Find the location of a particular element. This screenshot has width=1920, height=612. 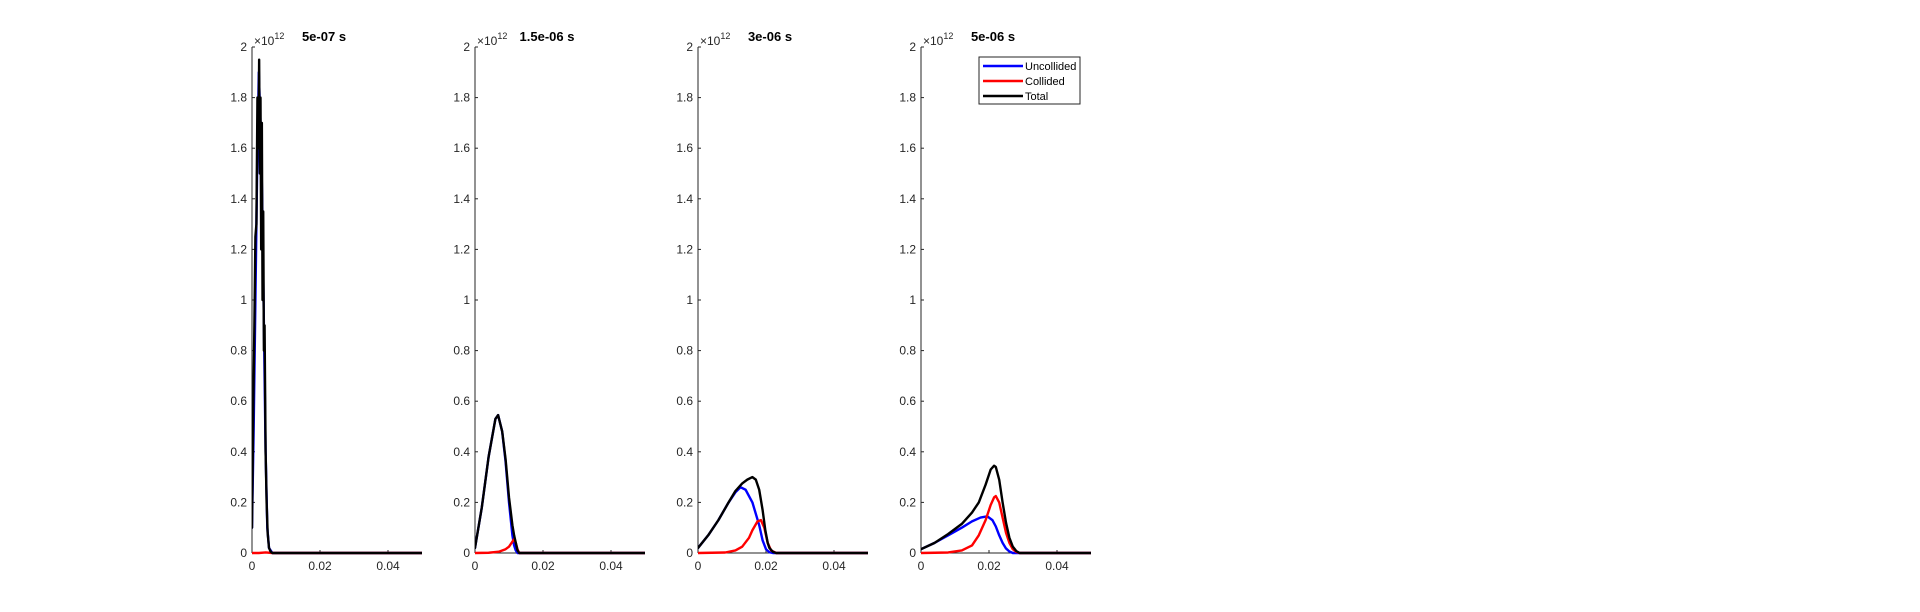

legend: Uncollided Collided Total is located at coordinates (1029, 80).